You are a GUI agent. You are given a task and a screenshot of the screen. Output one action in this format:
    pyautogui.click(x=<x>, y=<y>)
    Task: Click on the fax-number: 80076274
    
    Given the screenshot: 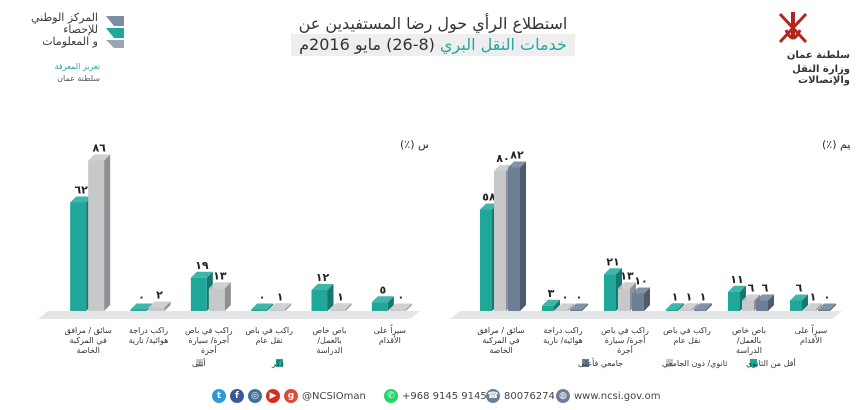 What is the action you would take?
    pyautogui.click(x=529, y=396)
    